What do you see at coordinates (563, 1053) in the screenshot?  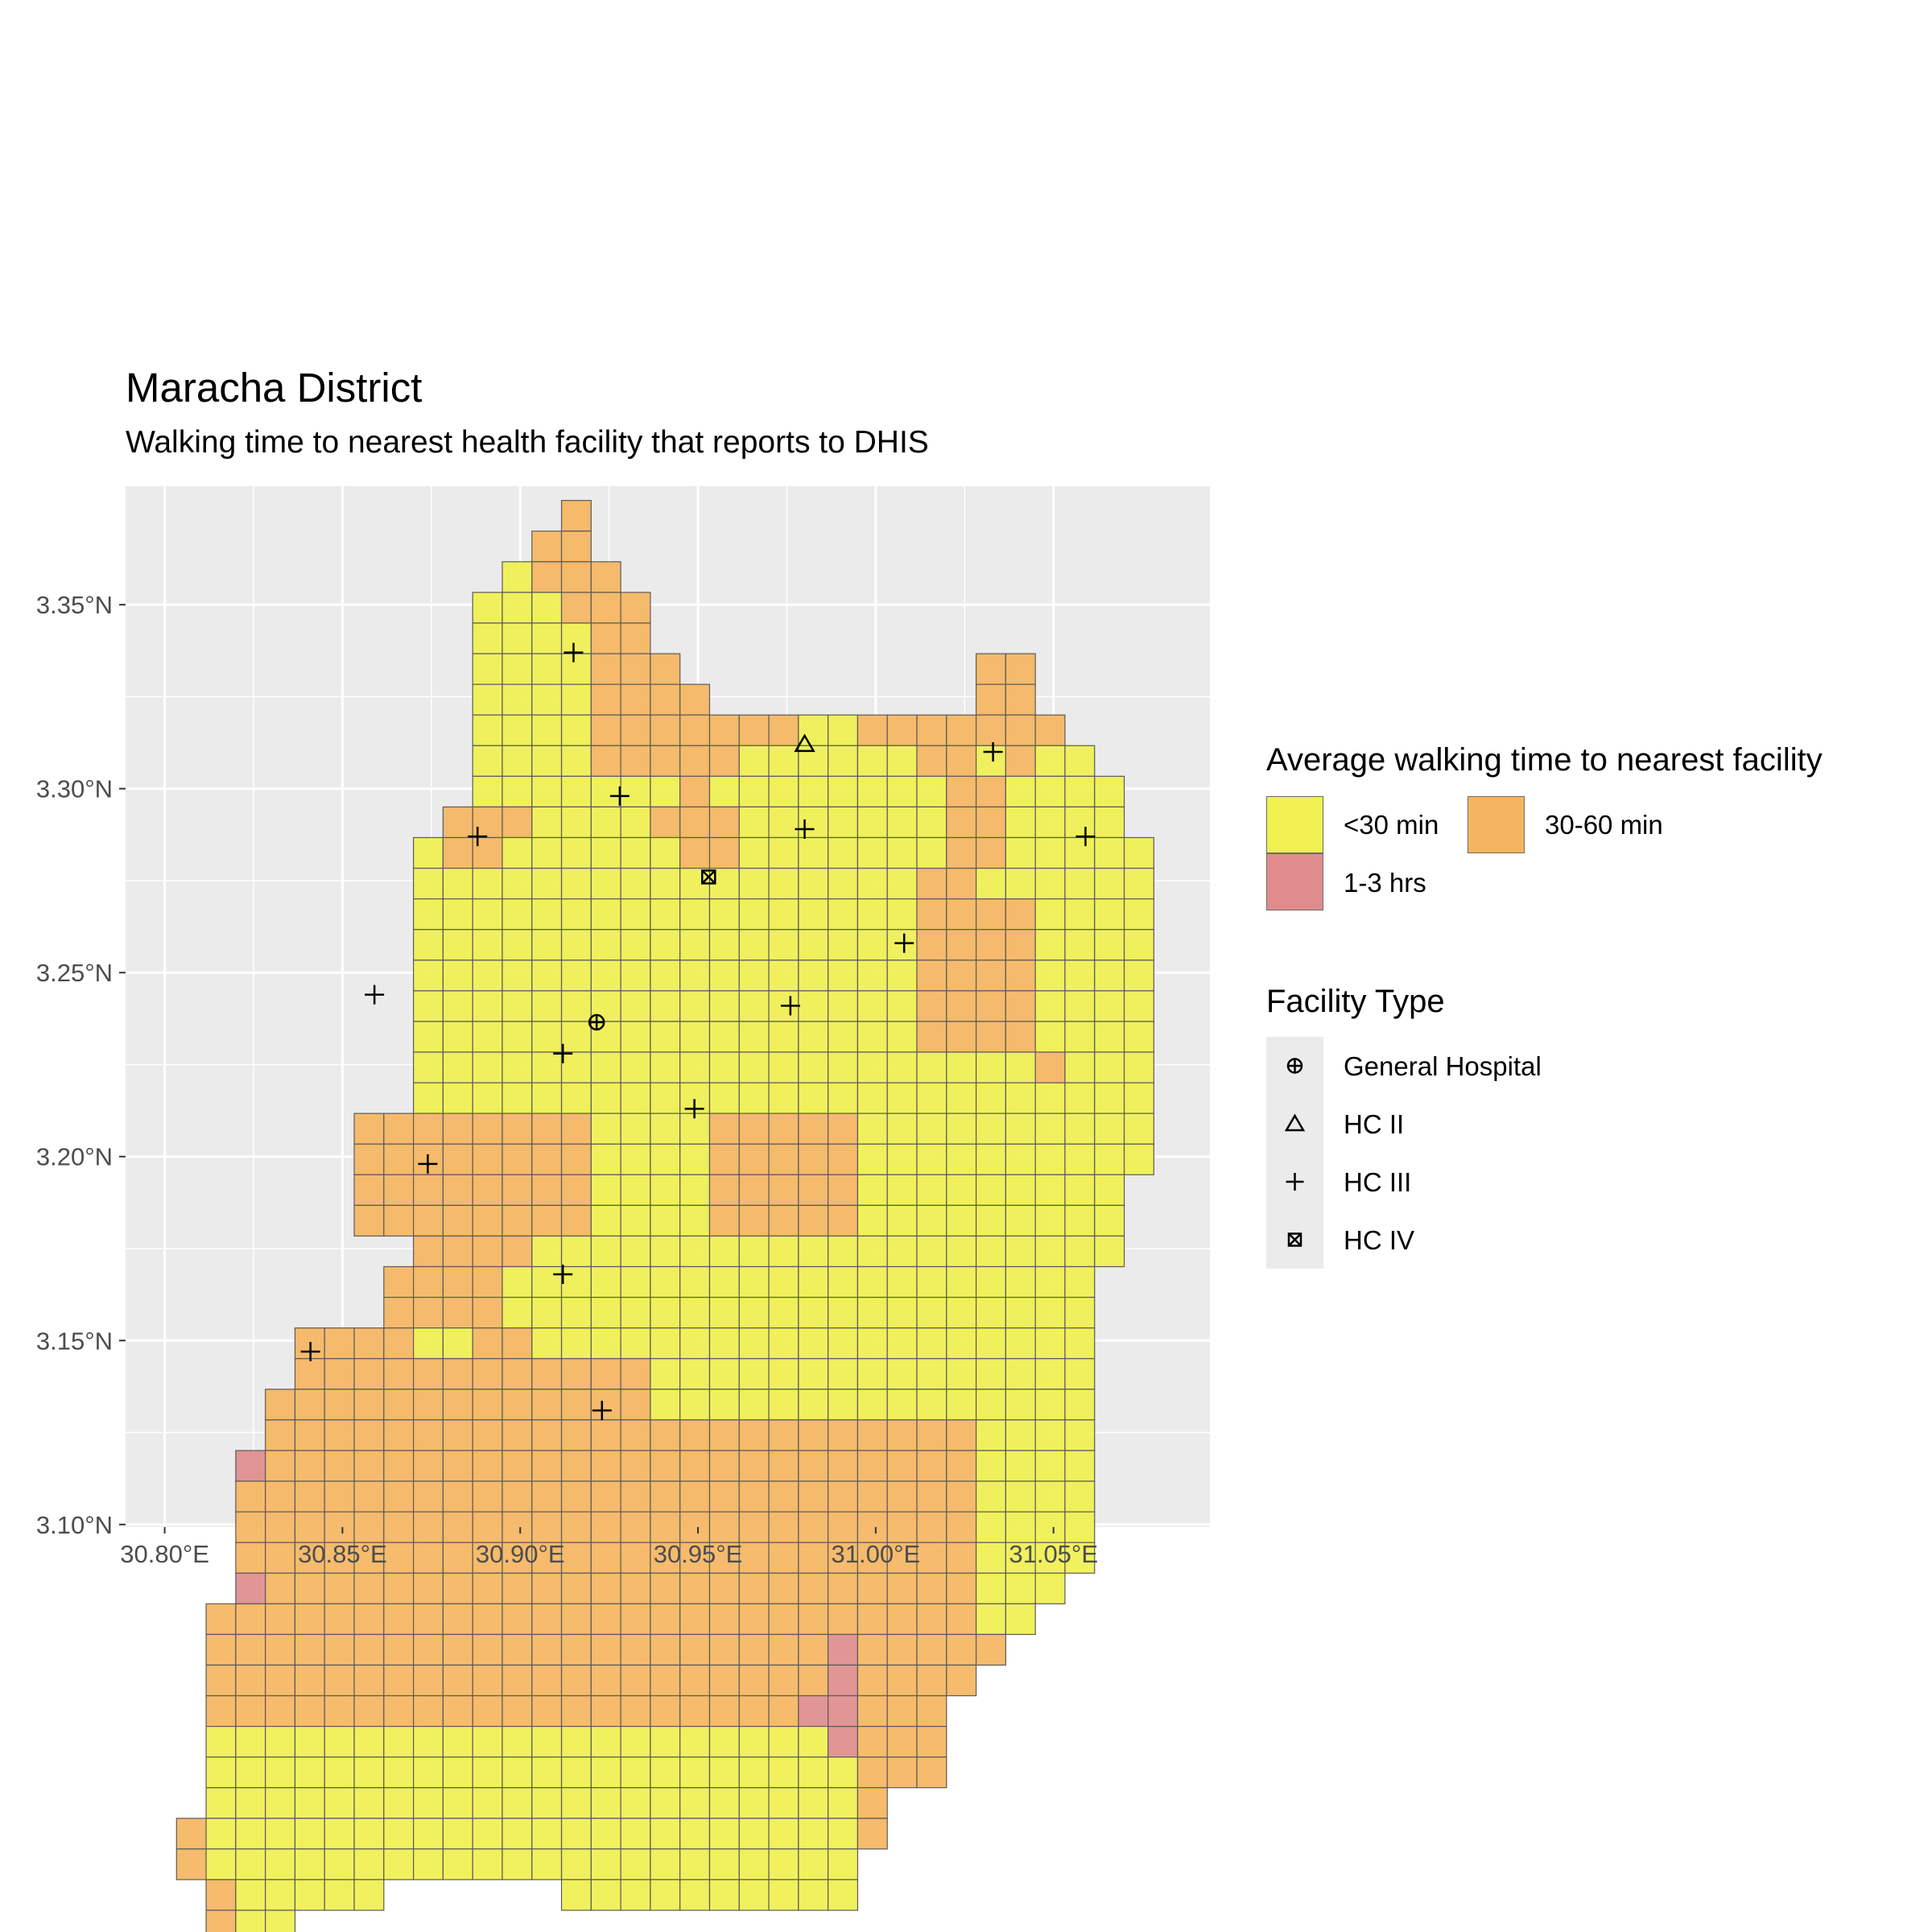 I see `hc-iii-marker` at bounding box center [563, 1053].